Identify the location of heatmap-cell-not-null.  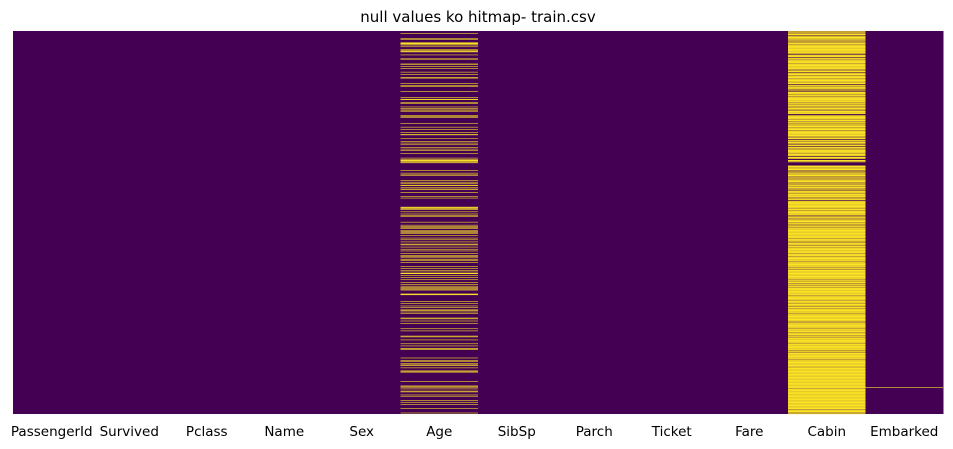
(594, 222).